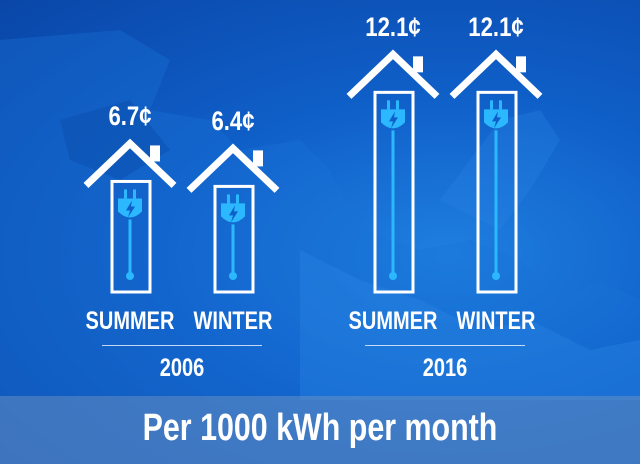 The width and height of the screenshot is (640, 464). What do you see at coordinates (444, 368) in the screenshot?
I see `year-label: 2016` at bounding box center [444, 368].